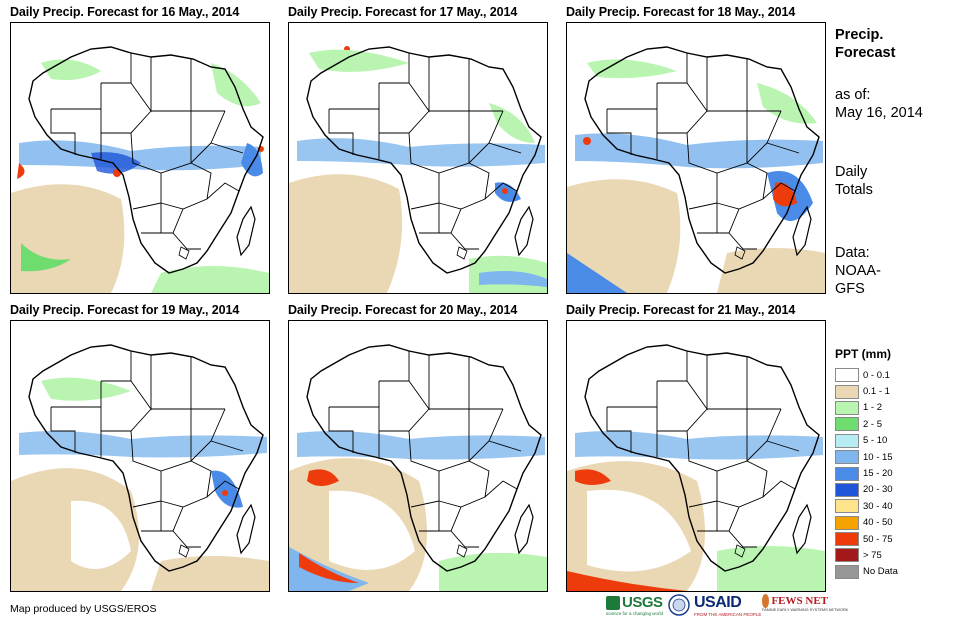 The height and width of the screenshot is (626, 967). What do you see at coordinates (890, 424) in the screenshot?
I see `legend-item: 2 - 5` at bounding box center [890, 424].